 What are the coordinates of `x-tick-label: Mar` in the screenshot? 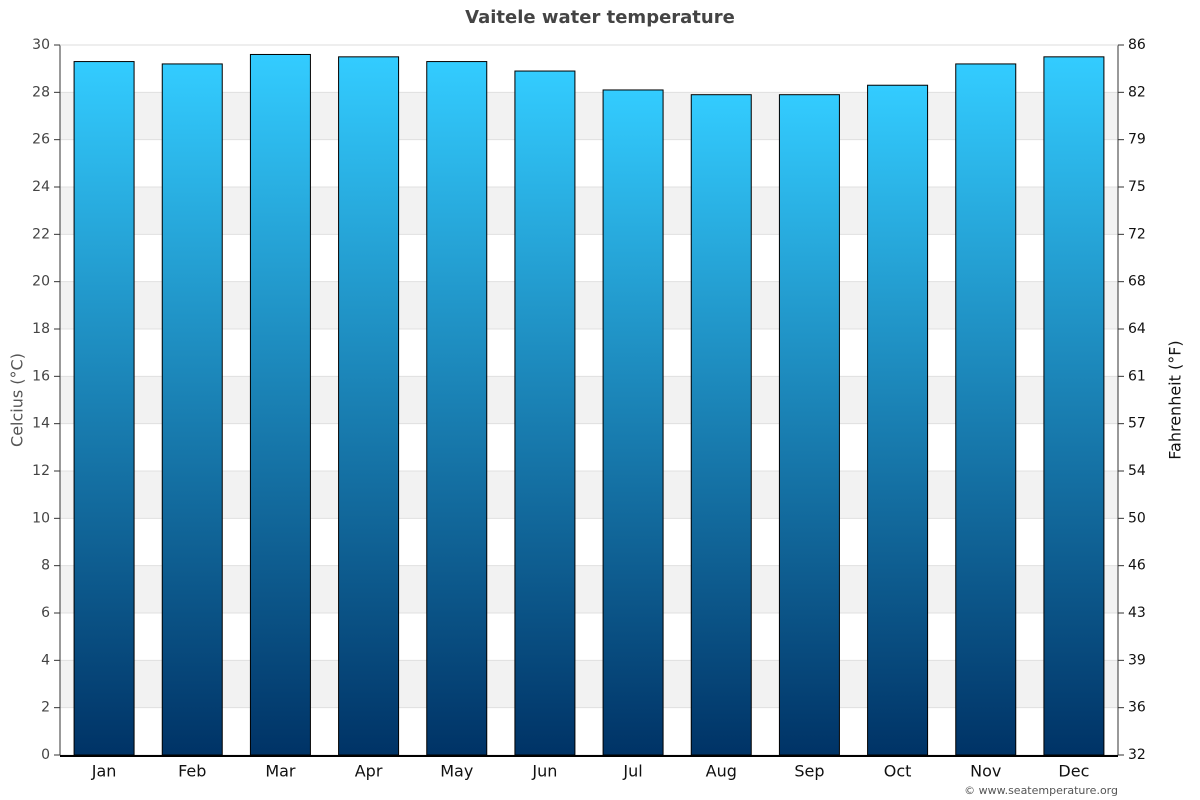 It's located at (280, 771).